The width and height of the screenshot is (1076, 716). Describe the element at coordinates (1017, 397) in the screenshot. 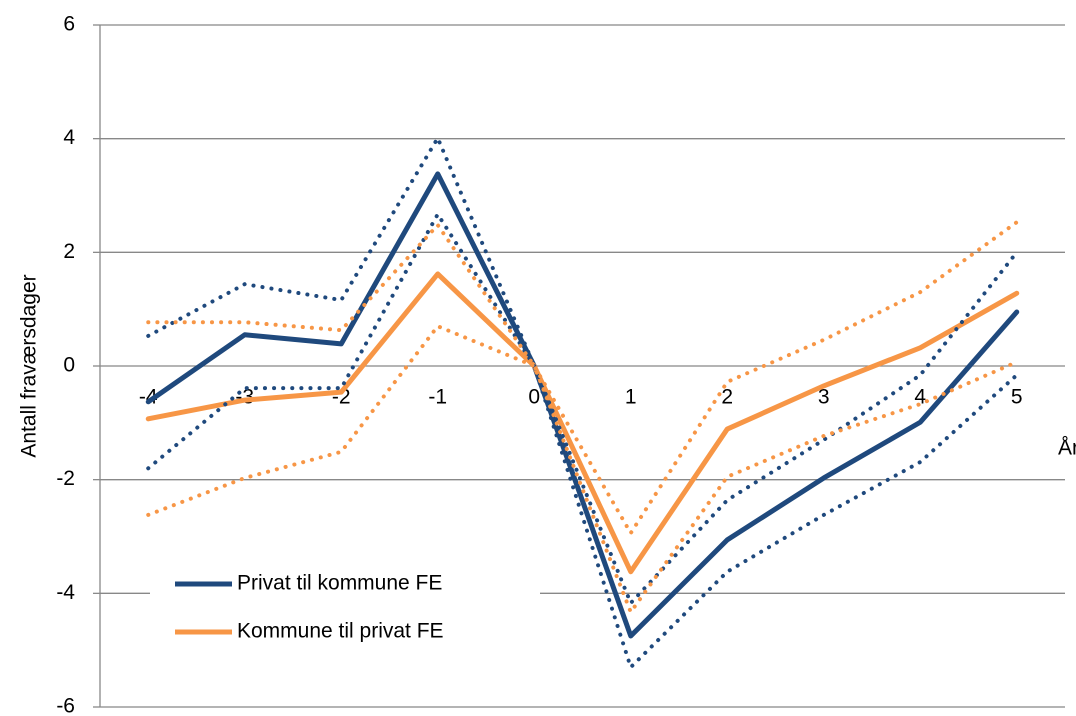

I see `x-tick-label: 5` at that location.